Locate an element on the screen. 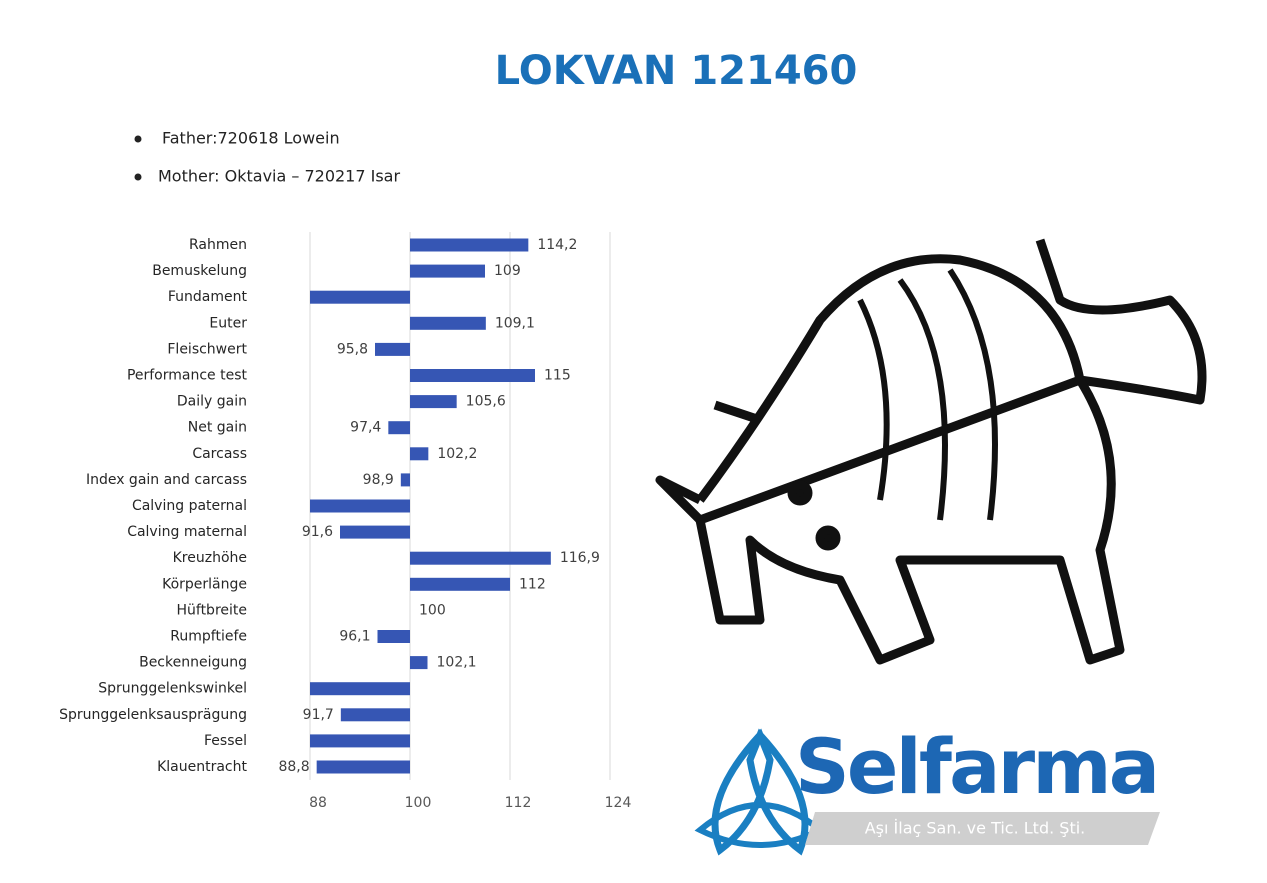 This screenshot has height=883, width=1267. bullet: Father:720618 Lowein is located at coordinates (251, 138).